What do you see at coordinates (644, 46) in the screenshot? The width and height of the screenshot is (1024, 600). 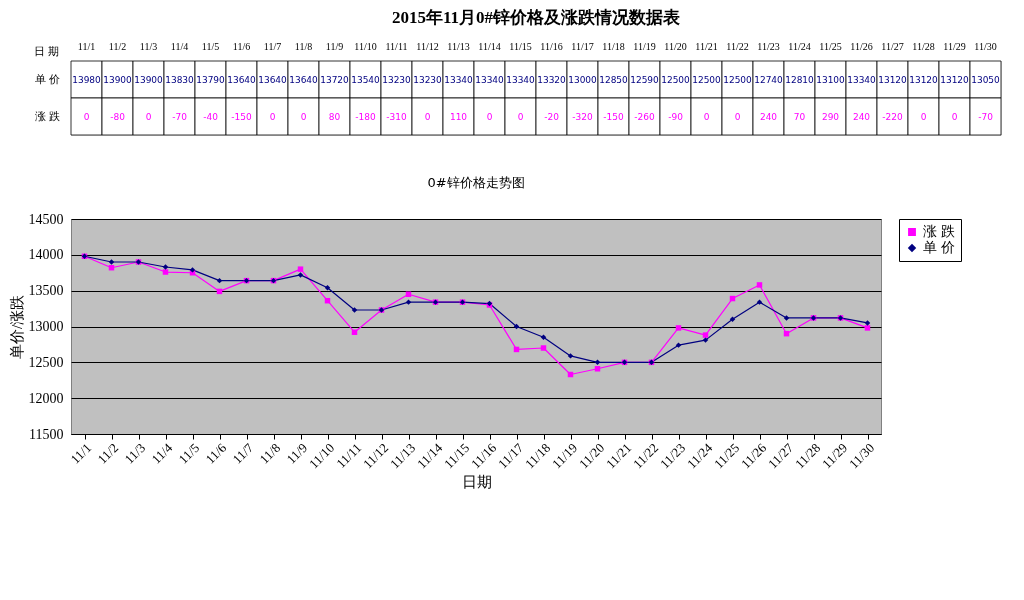 I see `x-tick-label: 11/19` at bounding box center [644, 46].